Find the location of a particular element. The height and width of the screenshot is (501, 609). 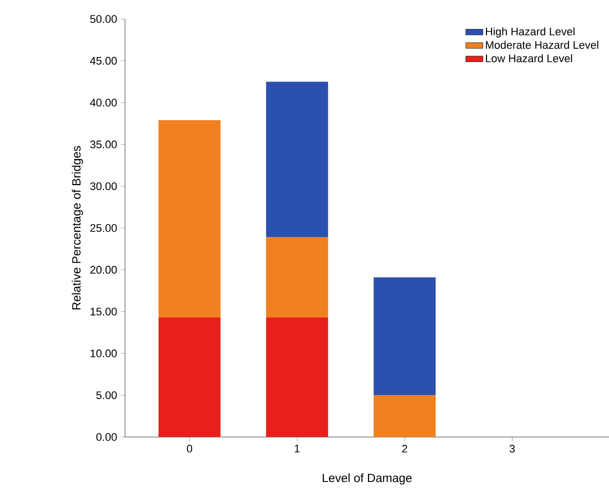

y-tick-label: 10.00 is located at coordinates (103, 354).